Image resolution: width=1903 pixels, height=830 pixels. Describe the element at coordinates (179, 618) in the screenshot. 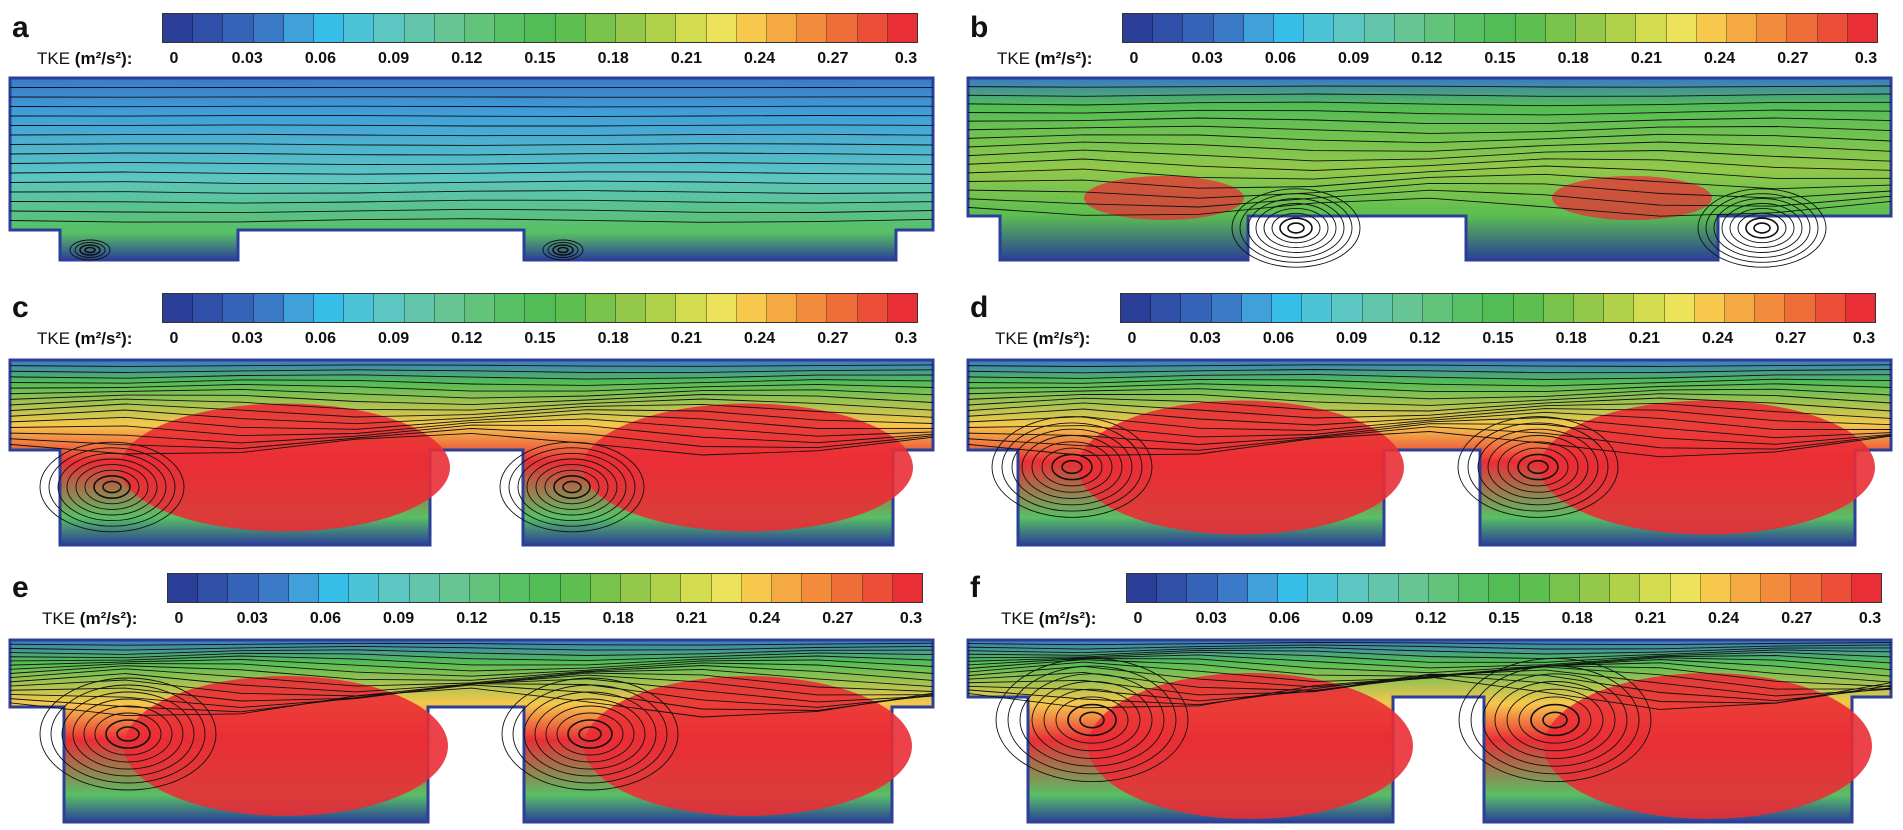

I see `colorbar-tick-label: 0` at that location.